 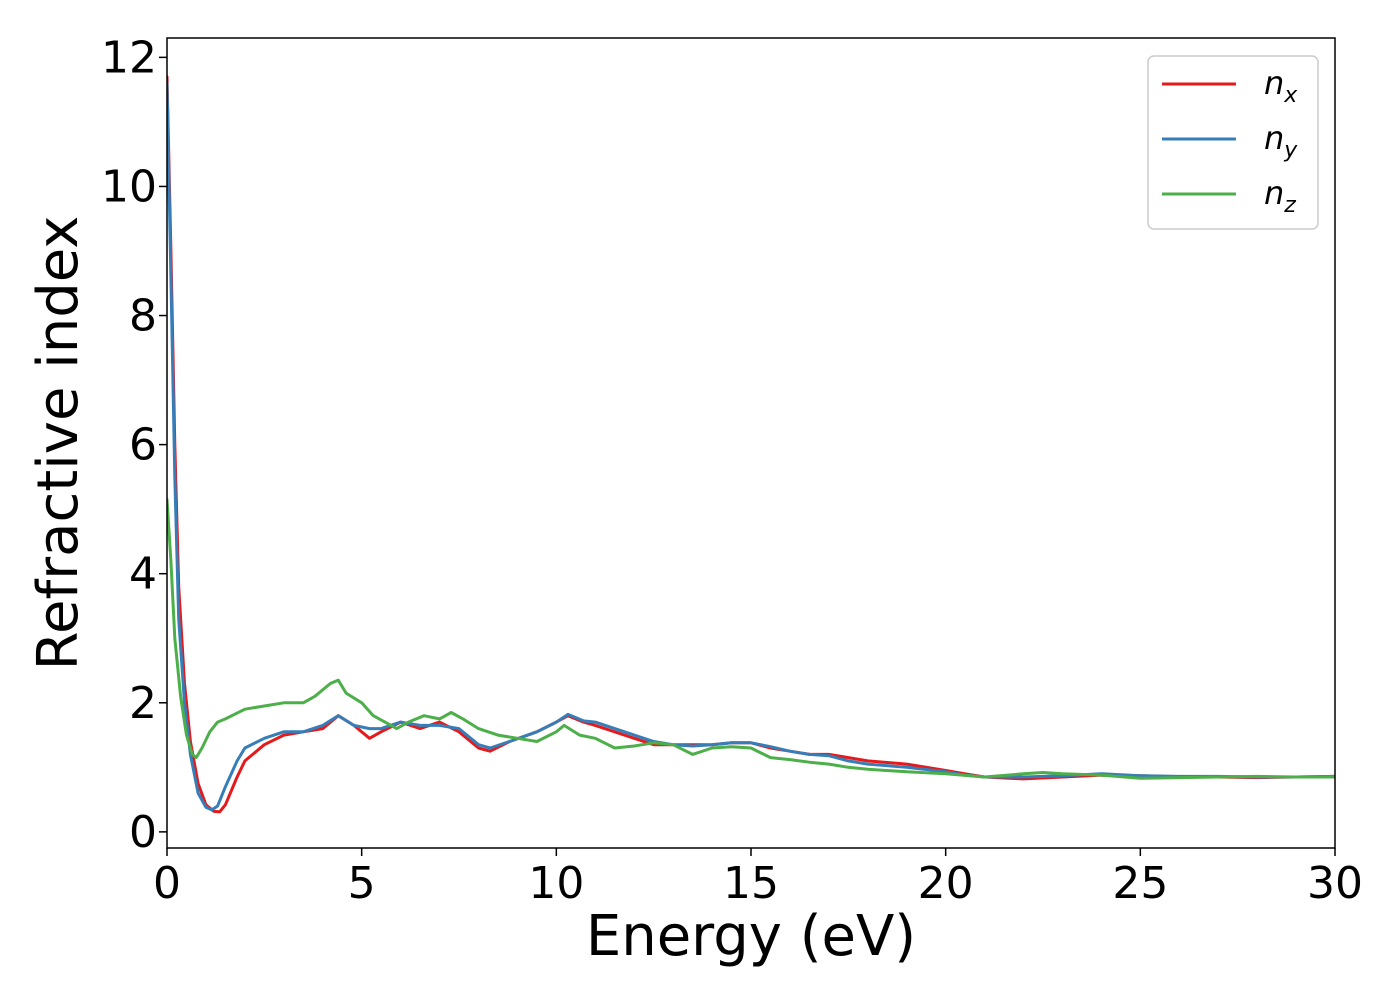 I want to click on x-tick-label: 20, so click(x=946, y=883).